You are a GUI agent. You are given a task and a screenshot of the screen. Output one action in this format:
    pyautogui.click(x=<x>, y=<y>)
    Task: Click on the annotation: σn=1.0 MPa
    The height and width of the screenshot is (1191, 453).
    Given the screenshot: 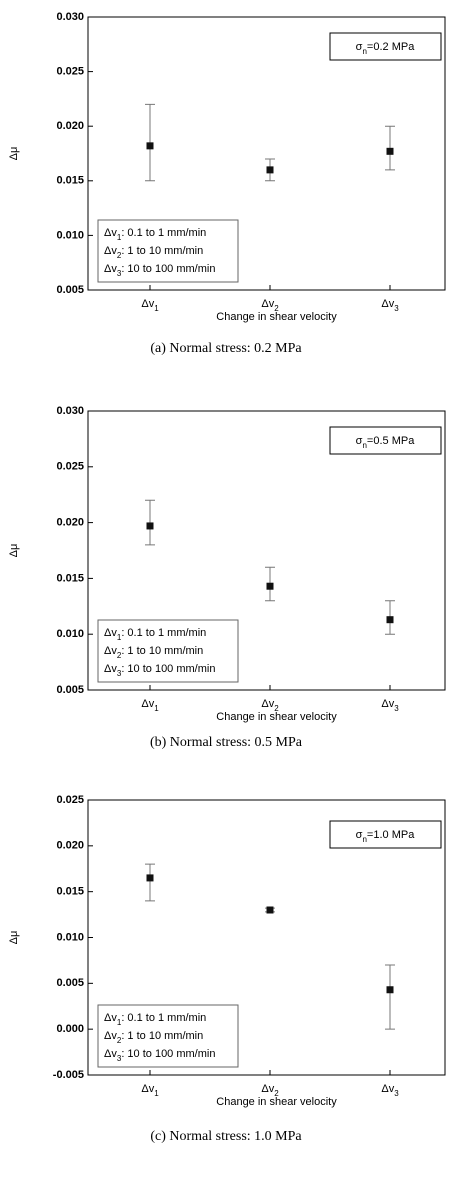 What is the action you would take?
    pyautogui.click(x=386, y=836)
    